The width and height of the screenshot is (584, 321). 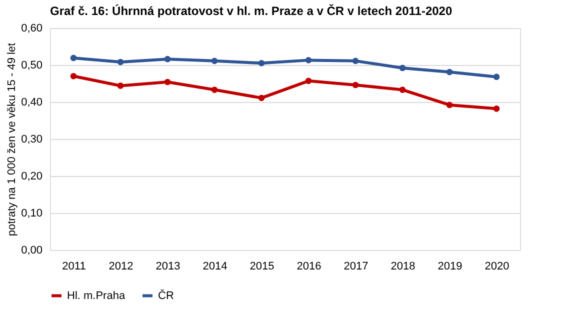 What do you see at coordinates (31, 28) in the screenshot?
I see `y-tick-label: 0,60` at bounding box center [31, 28].